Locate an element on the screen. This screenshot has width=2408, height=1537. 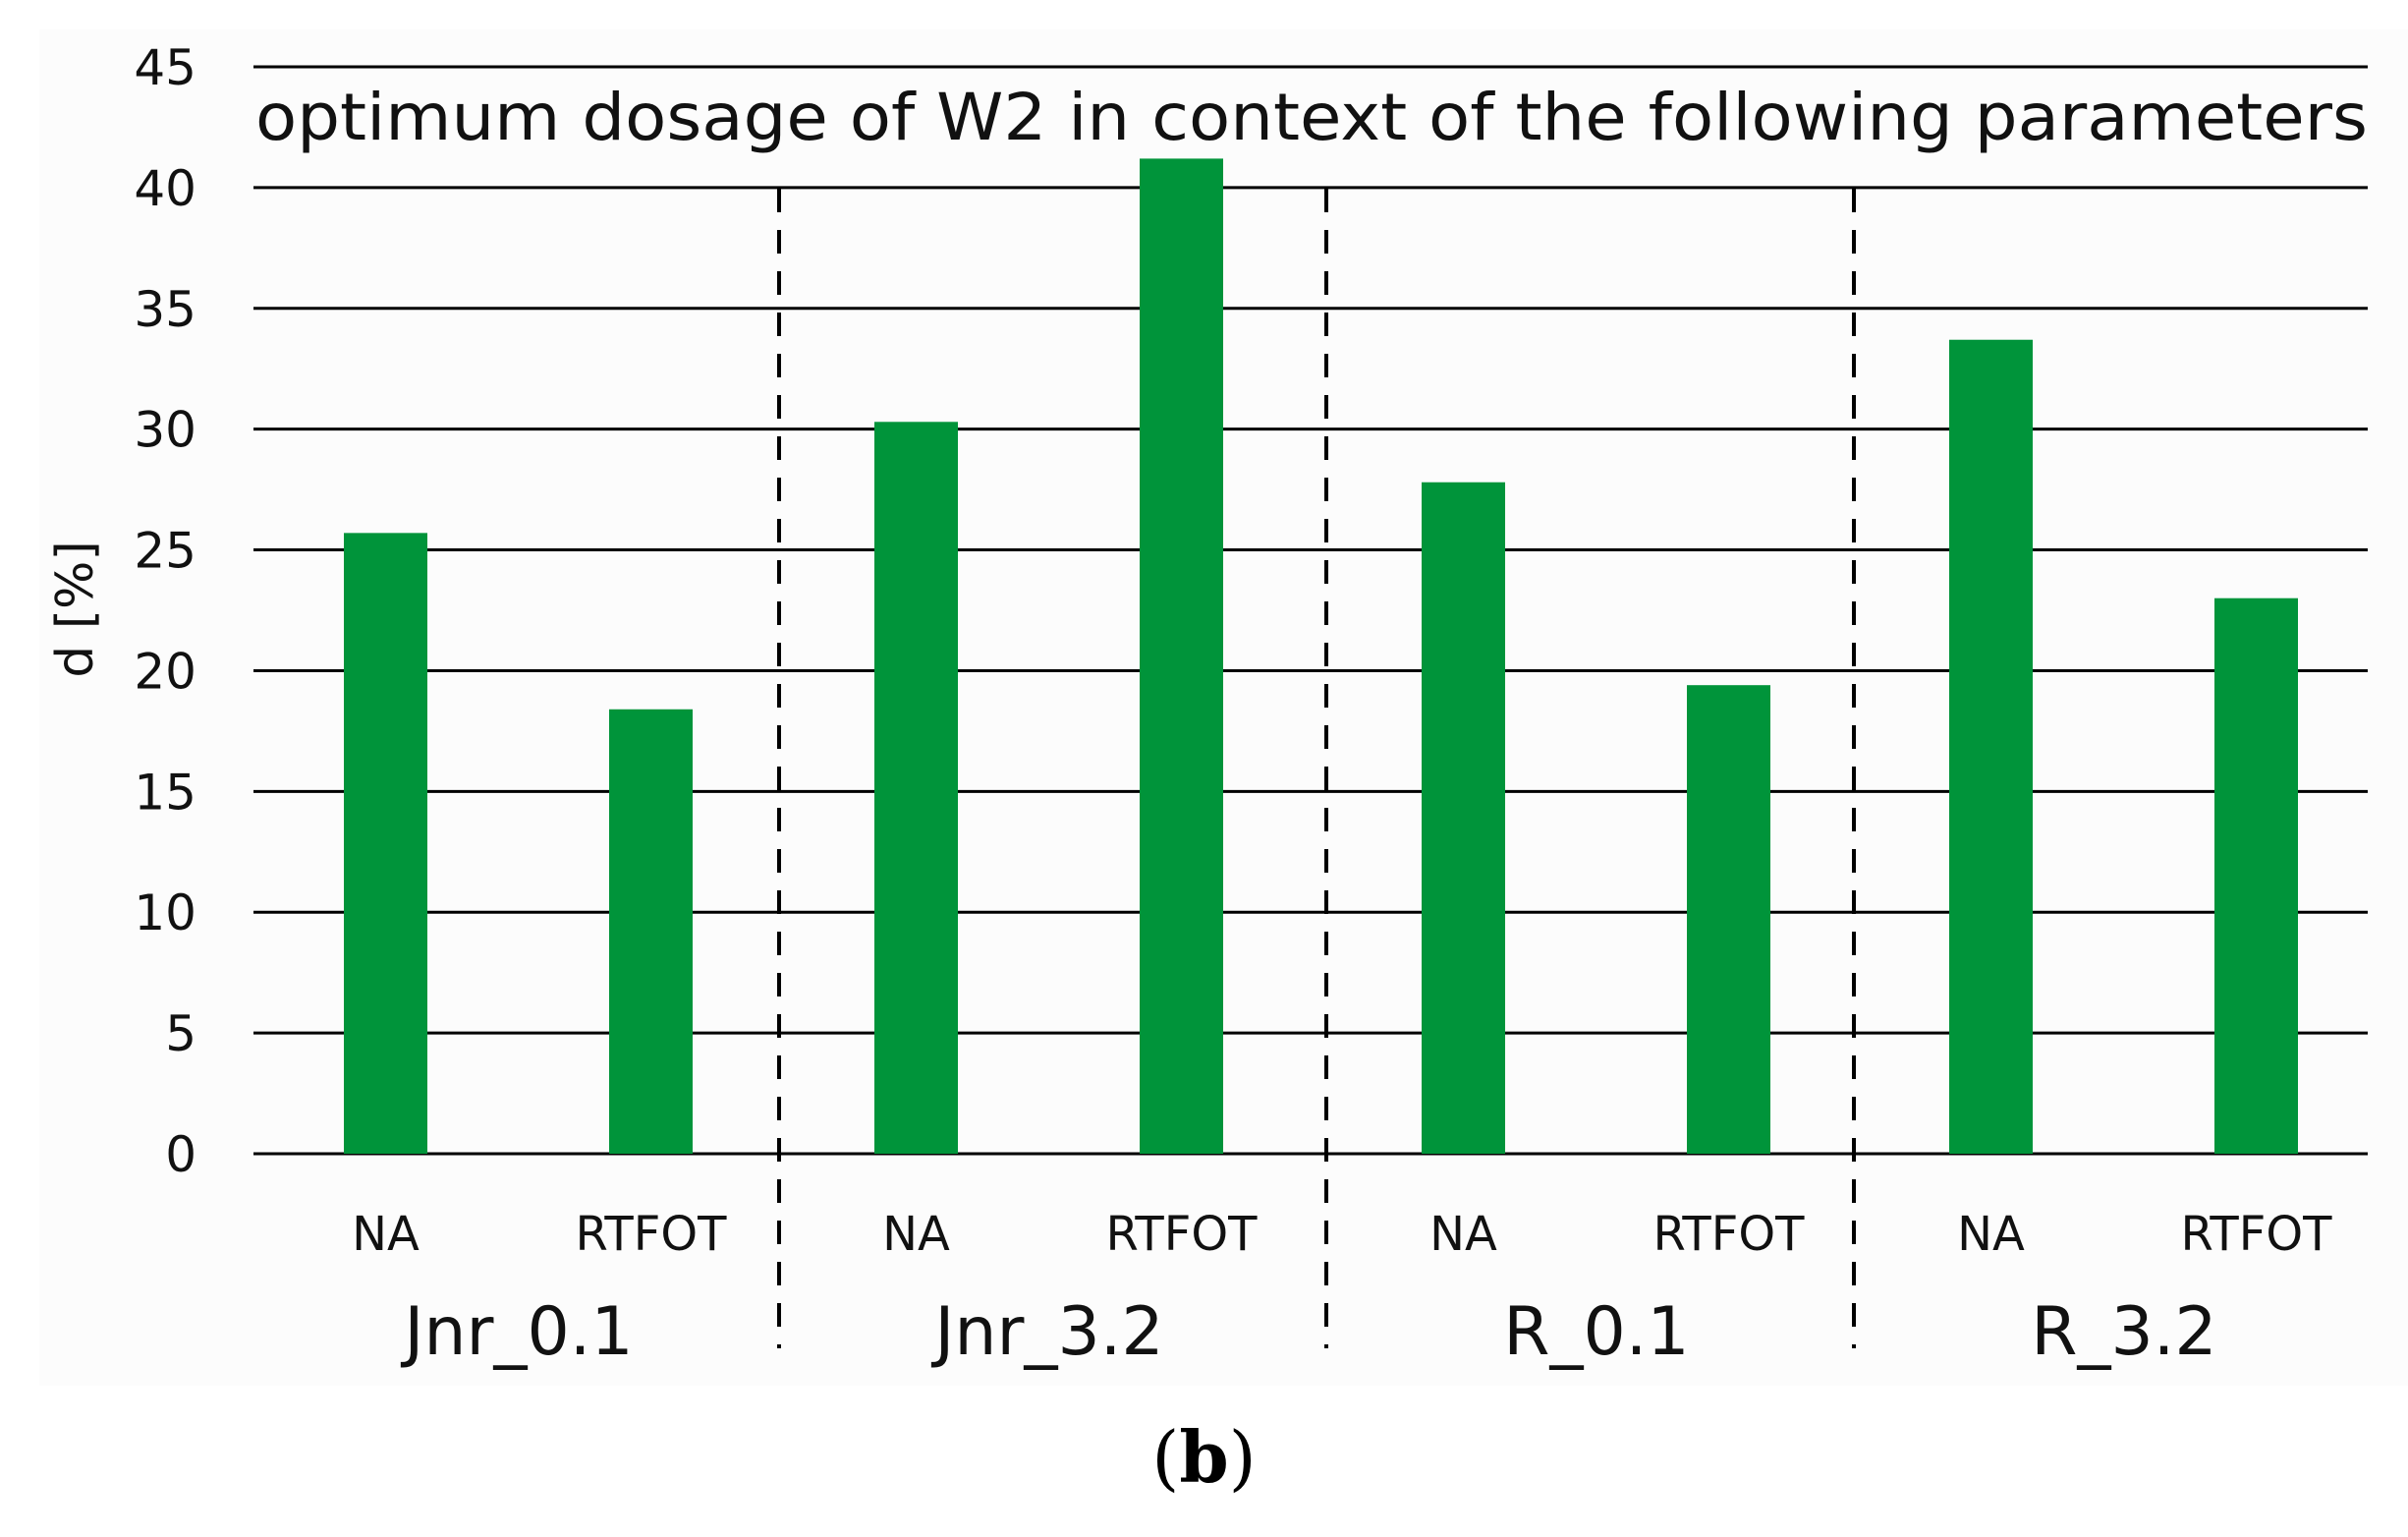
x-group-label: R_0.1 is located at coordinates (1596, 1332).